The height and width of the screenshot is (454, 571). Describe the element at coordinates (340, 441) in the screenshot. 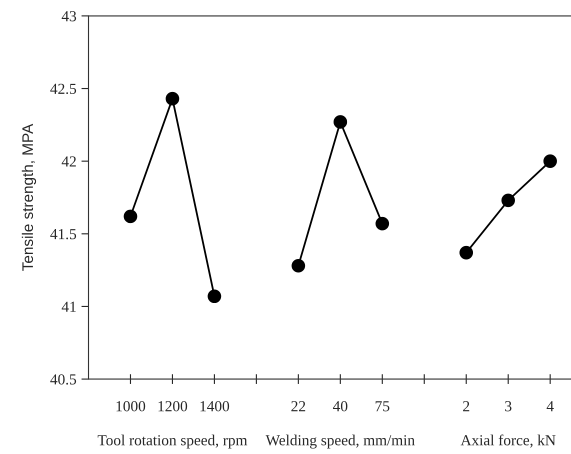

I see `text: Welding speed, mm/min` at that location.